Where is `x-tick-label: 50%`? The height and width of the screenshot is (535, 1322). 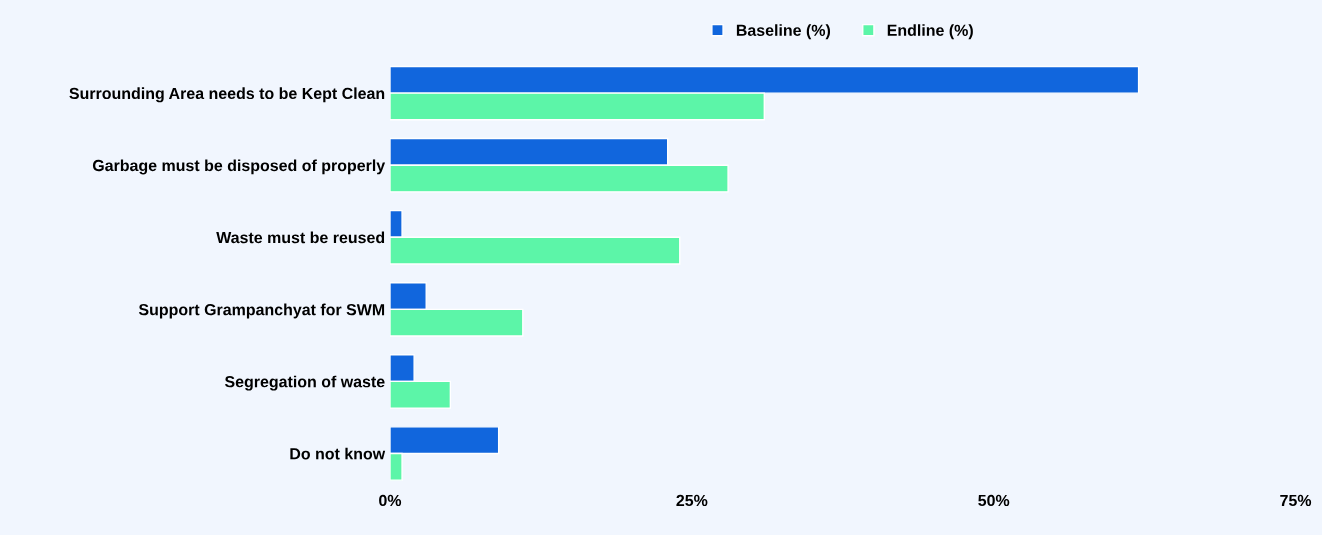
x-tick-label: 50% is located at coordinates (994, 500).